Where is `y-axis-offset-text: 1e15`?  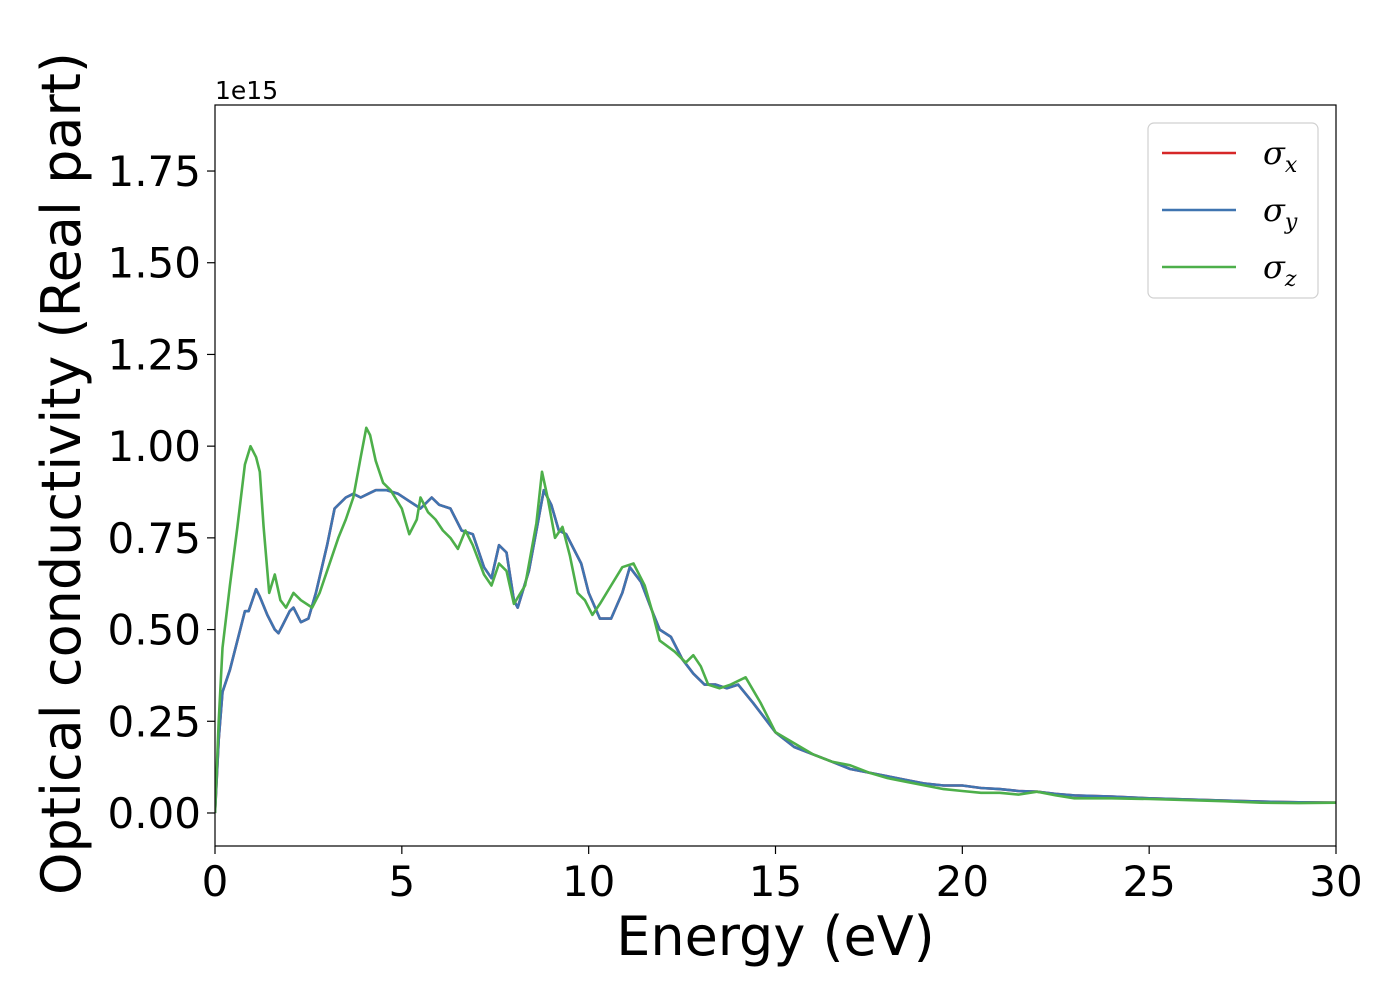 y-axis-offset-text: 1e15 is located at coordinates (246, 90).